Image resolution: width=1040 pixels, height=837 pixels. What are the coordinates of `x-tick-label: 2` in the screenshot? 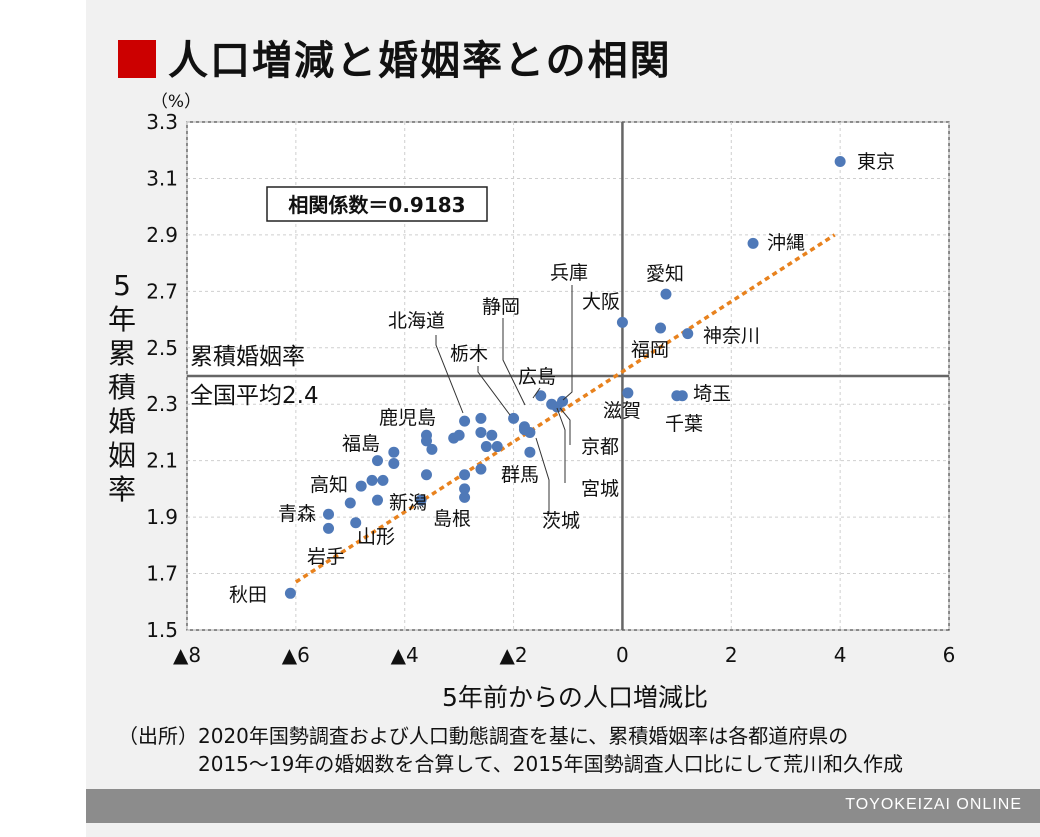 It's located at (731, 655).